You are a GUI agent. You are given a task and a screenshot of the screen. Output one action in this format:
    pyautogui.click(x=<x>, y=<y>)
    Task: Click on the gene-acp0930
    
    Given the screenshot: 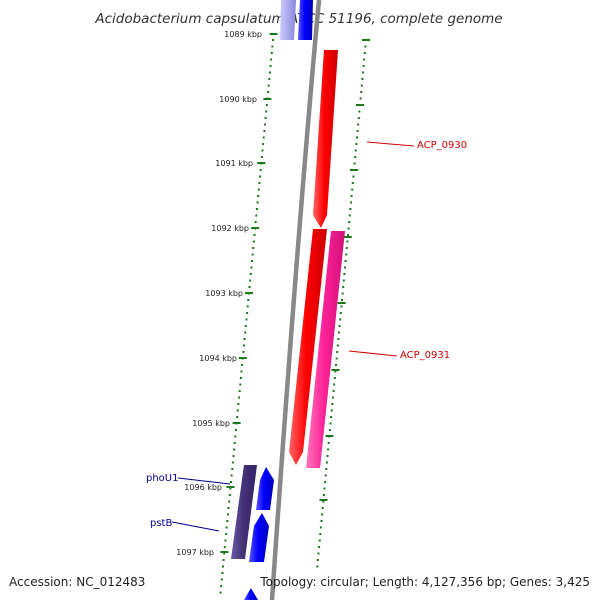 What is the action you would take?
    pyautogui.click(x=325, y=139)
    